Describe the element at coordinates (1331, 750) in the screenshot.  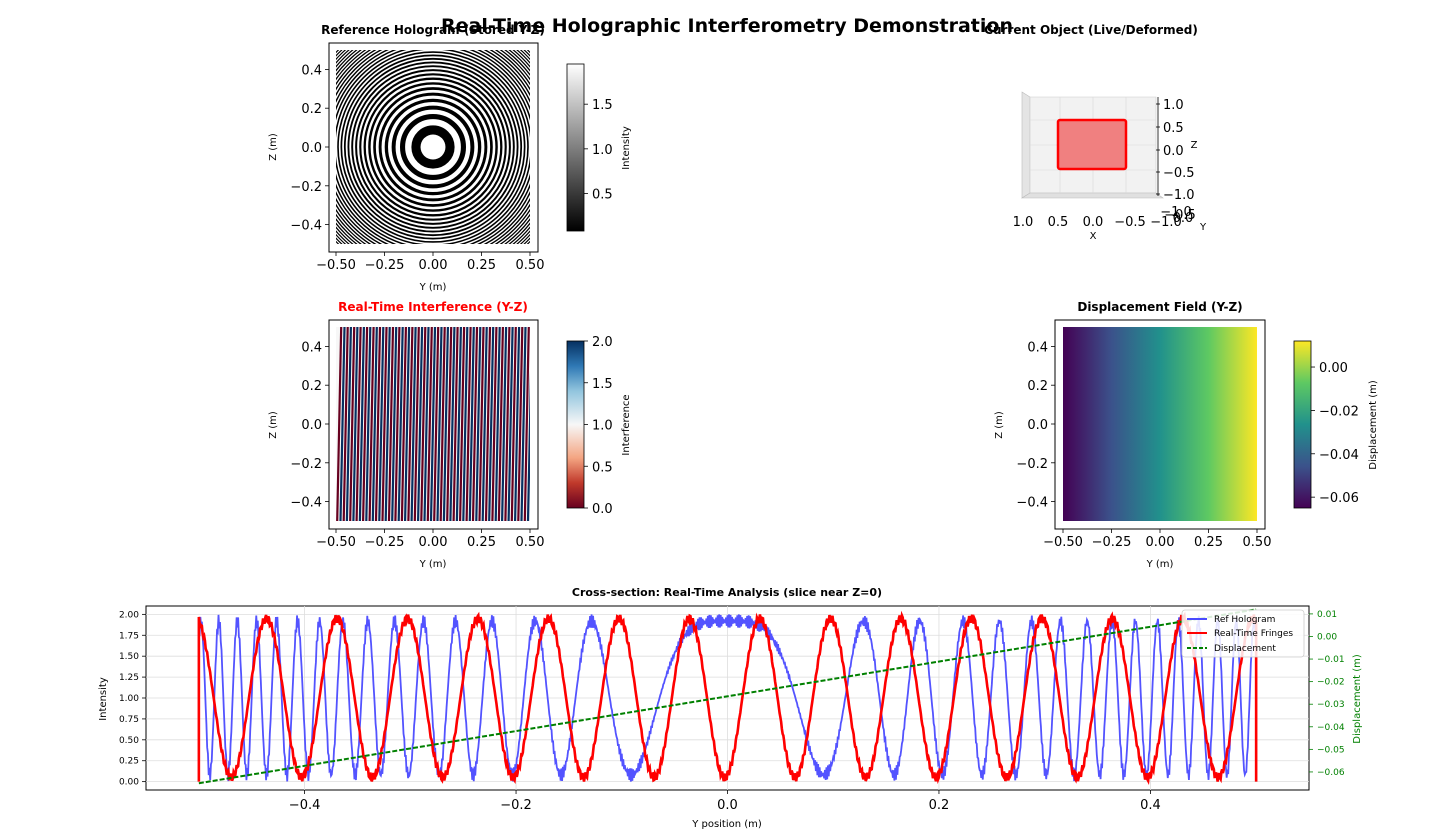
I see `y2-tick-label: −0.05` at that location.